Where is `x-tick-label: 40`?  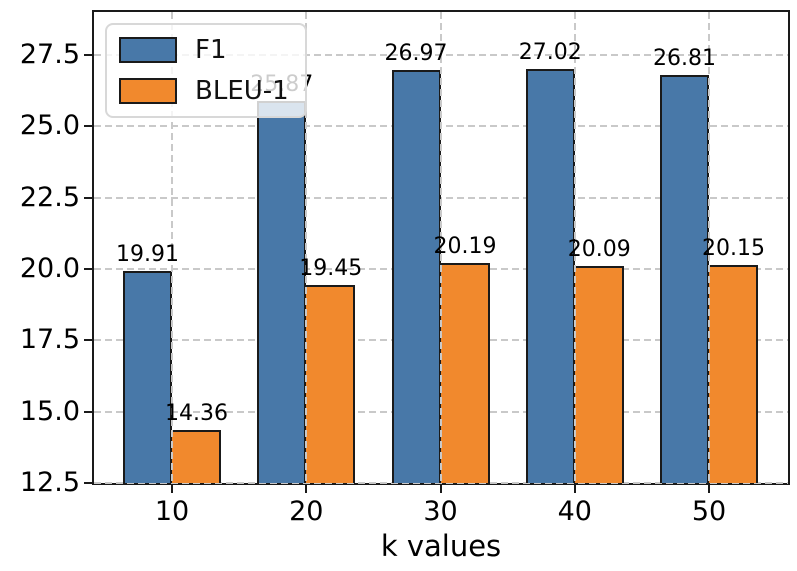 x-tick-label: 40 is located at coordinates (574, 511).